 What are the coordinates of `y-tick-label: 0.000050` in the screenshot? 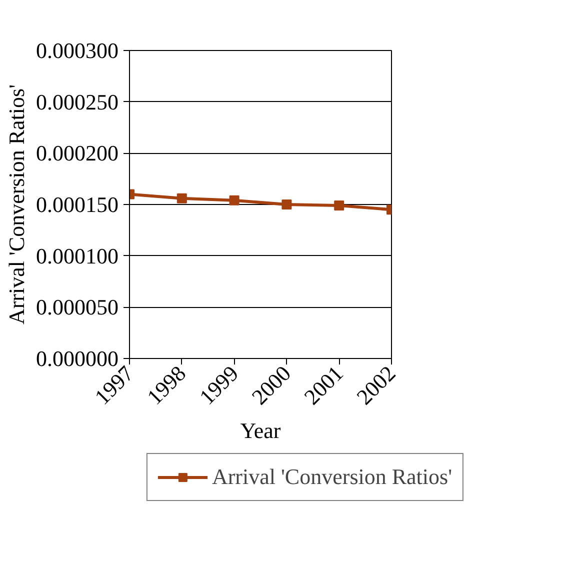 It's located at (77, 307).